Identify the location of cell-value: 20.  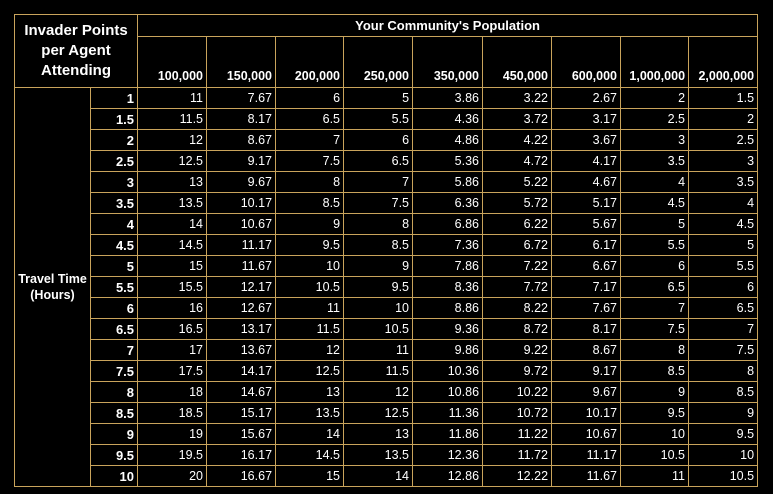
(172, 476).